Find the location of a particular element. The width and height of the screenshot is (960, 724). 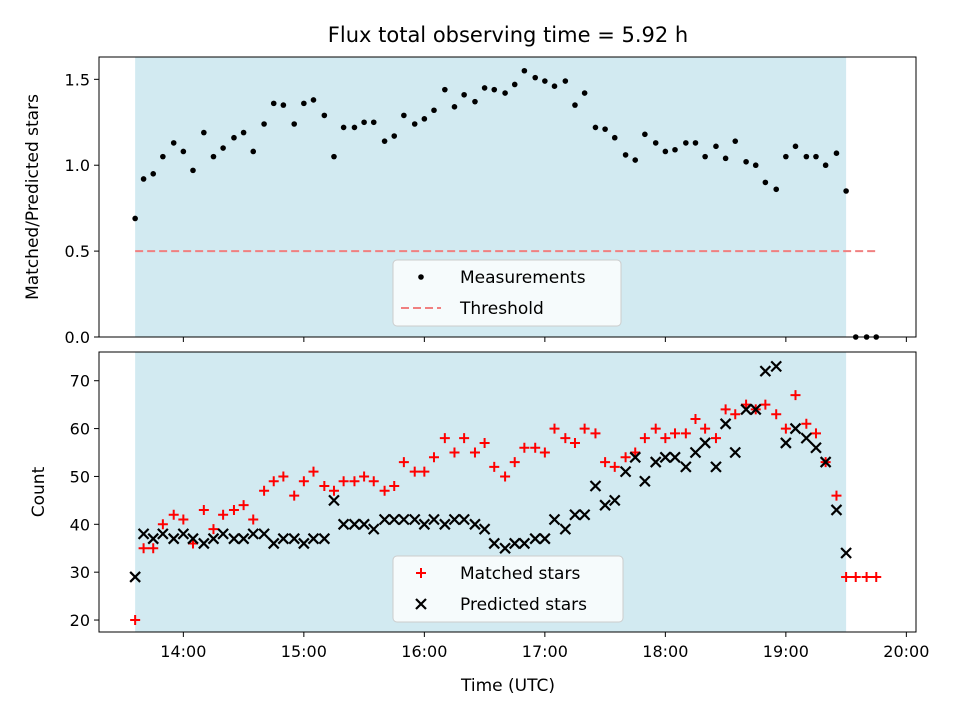

y-tick-label: 0.0 is located at coordinates (77, 337).